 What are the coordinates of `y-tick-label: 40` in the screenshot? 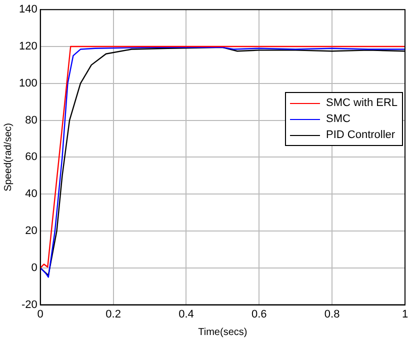 It's located at (31, 194).